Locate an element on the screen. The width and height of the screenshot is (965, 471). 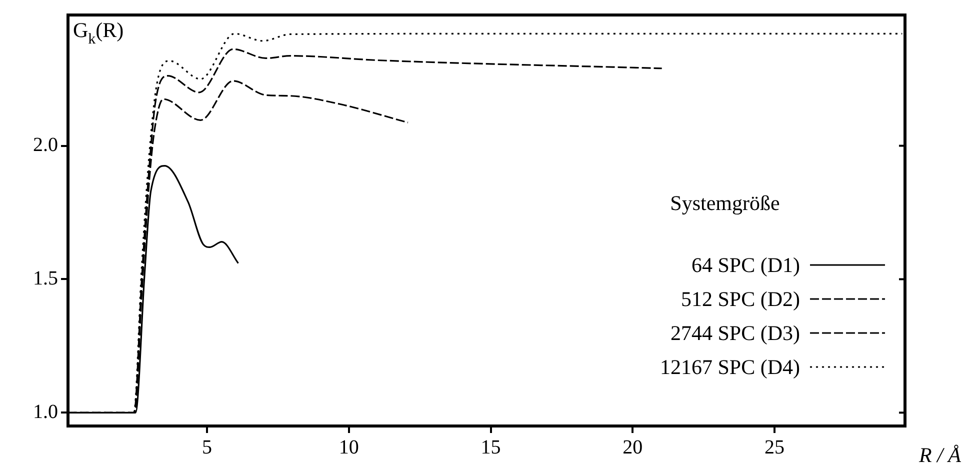
x-tick-label: 20 is located at coordinates (632, 447).